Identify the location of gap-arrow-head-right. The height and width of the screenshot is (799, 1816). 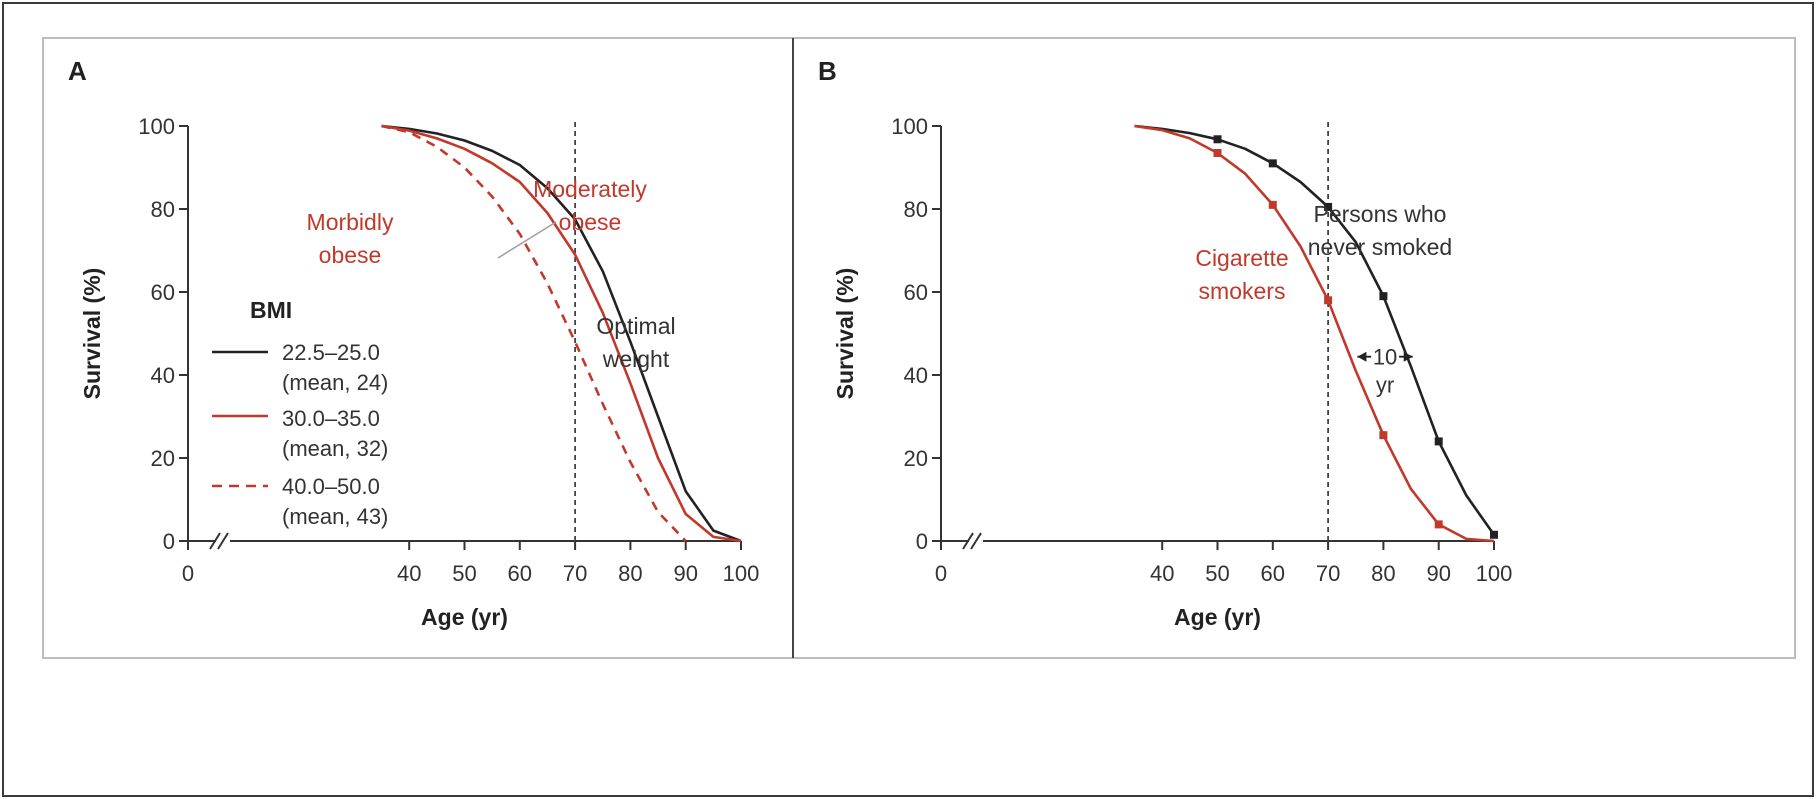
(1408, 356).